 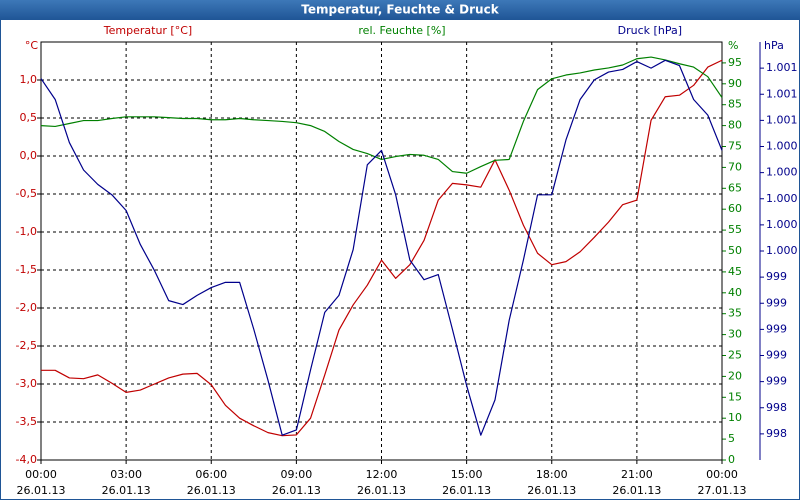 What do you see at coordinates (32, 45) in the screenshot?
I see `y-unit: °C` at bounding box center [32, 45].